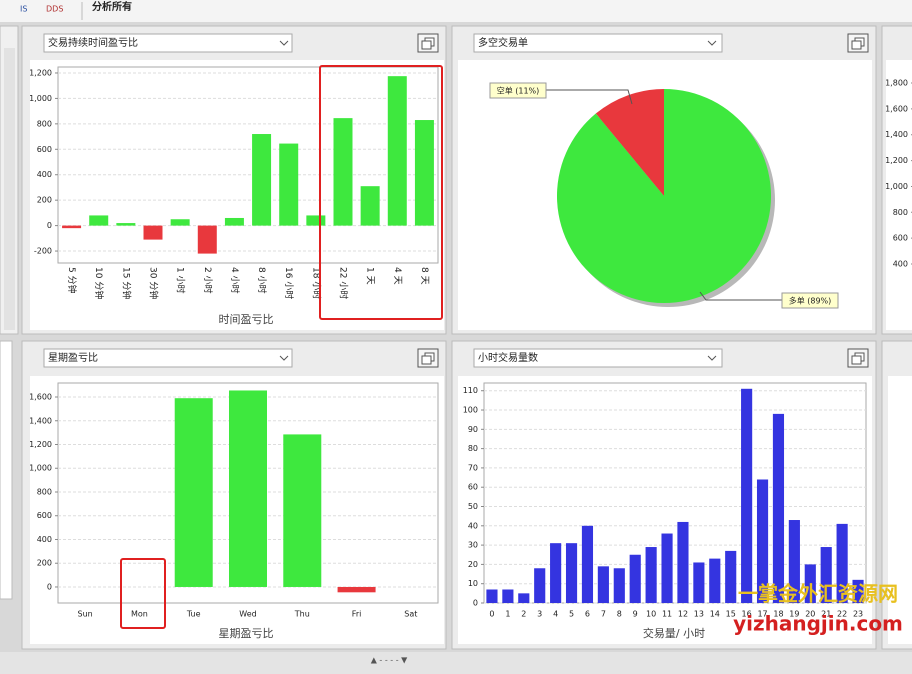 This screenshot has width=912, height=674. I want to click on x-tick-label: 15, so click(731, 614).